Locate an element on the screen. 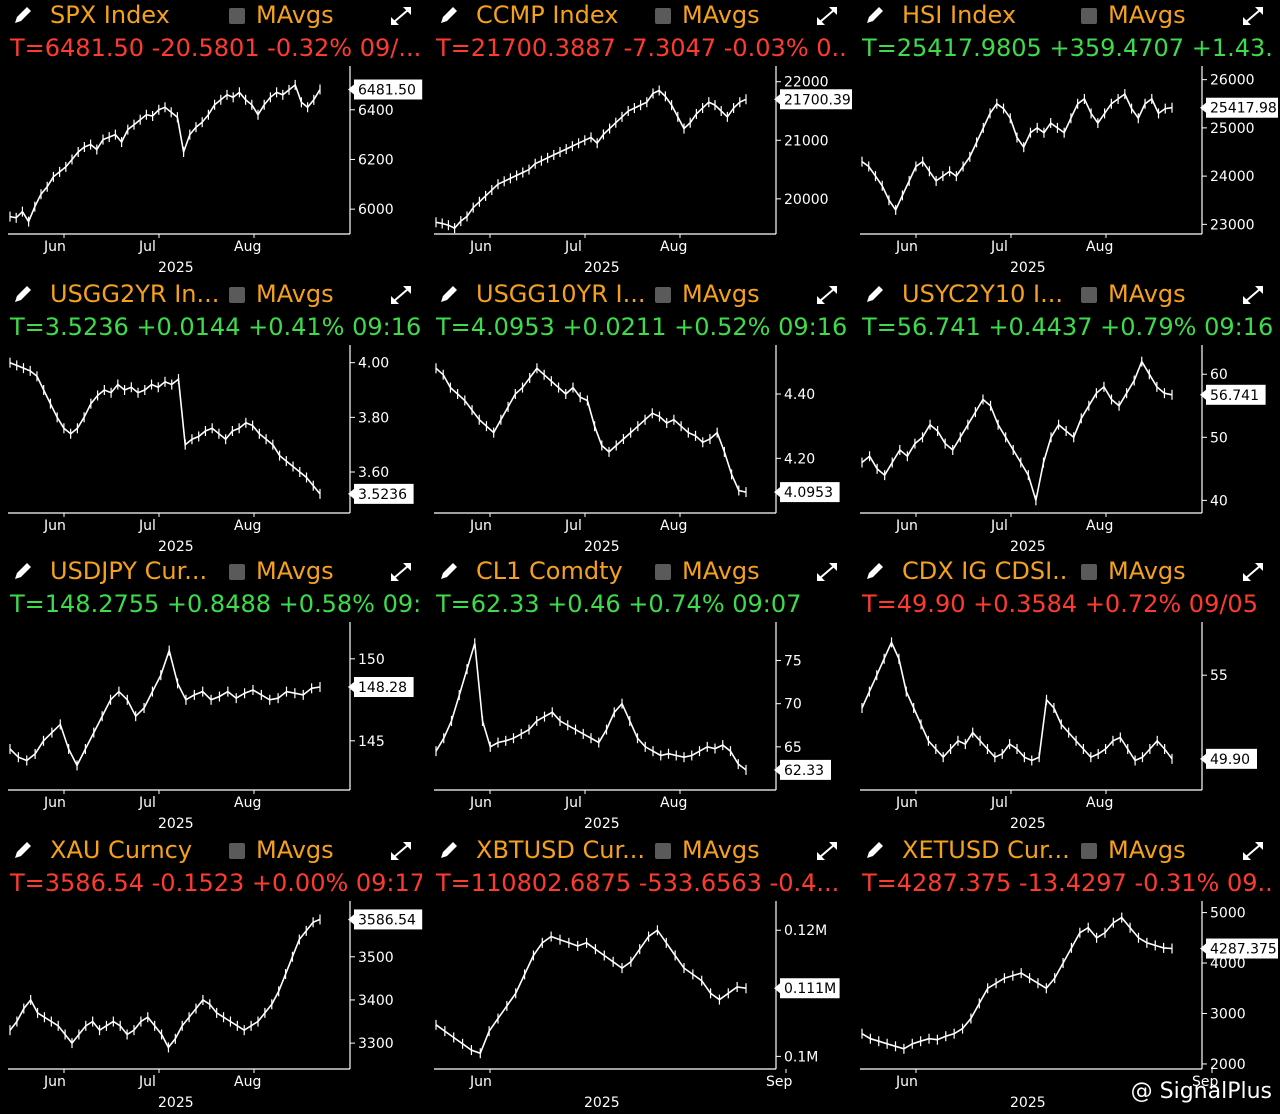 The width and height of the screenshot is (1280, 1114). price-chart: 3300 3400 3500 Jun Jul Aug 2025 3586.54 is located at coordinates (213, 1005).